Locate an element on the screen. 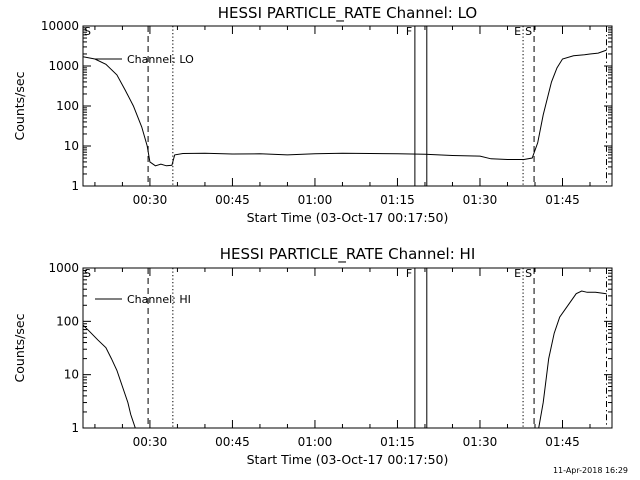 This screenshot has width=640, height=480. chart-title: HESSI PARTICLE_RATE Channel: LO is located at coordinates (347, 13).